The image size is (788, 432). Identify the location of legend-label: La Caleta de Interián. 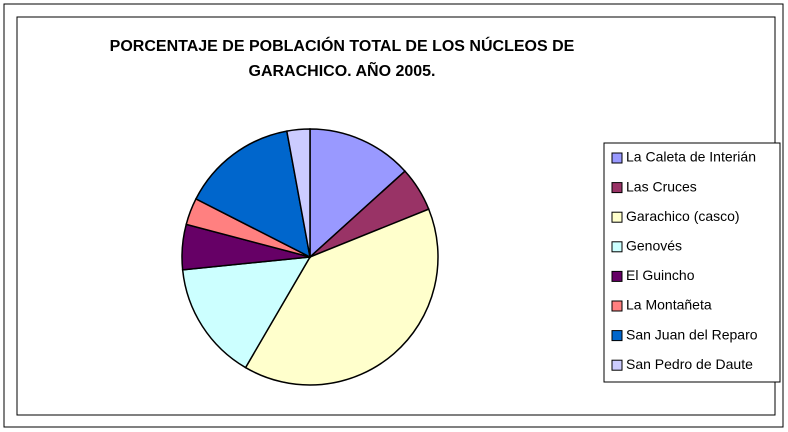
(691, 157).